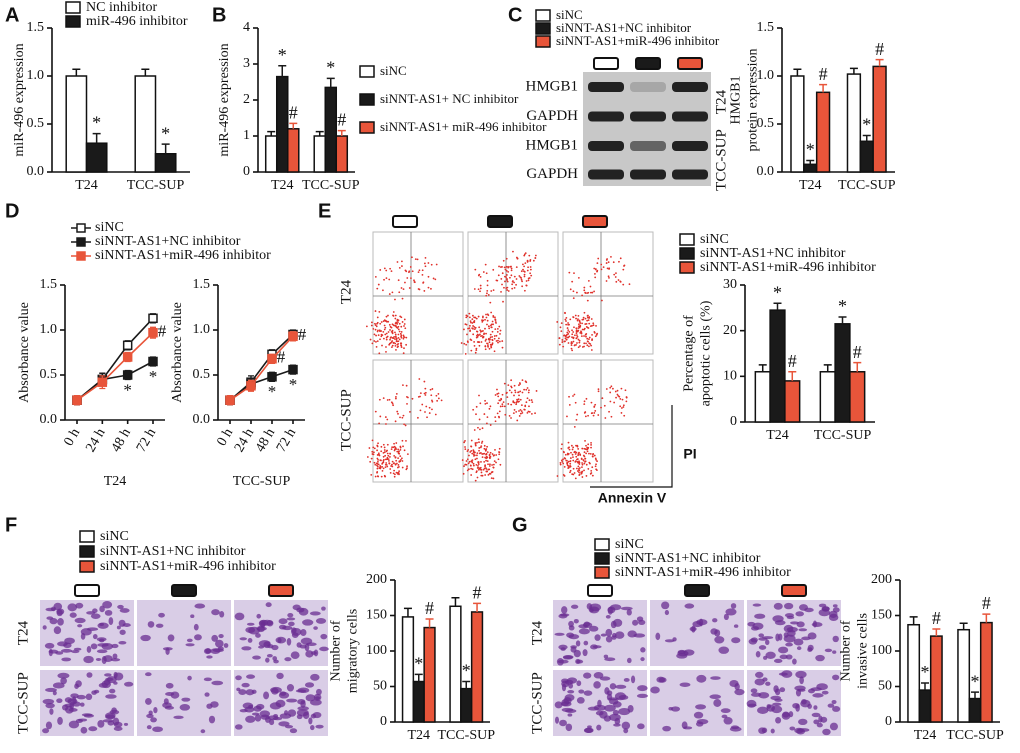 The height and width of the screenshot is (753, 1020). Describe the element at coordinates (246, 27) in the screenshot. I see `y-tick-label: 4` at that location.